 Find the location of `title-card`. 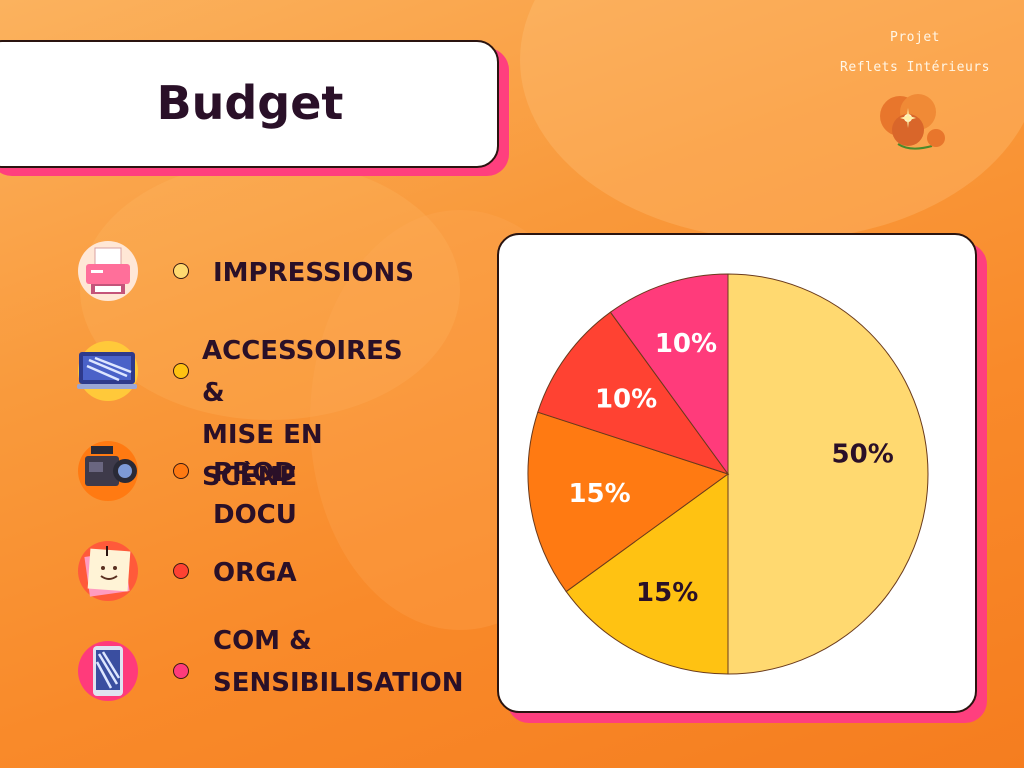

title-card is located at coordinates (249, 104).